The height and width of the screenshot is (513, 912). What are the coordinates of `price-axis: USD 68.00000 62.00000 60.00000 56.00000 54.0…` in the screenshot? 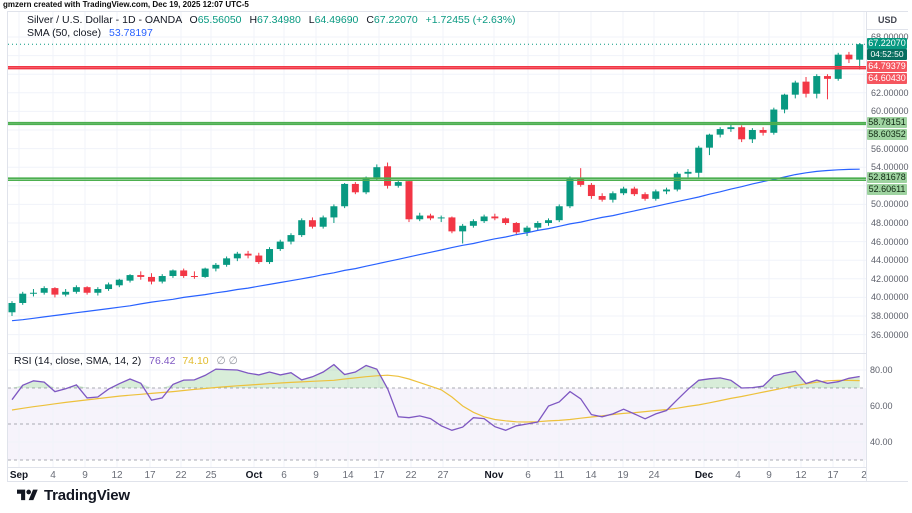 It's located at (887, 246).